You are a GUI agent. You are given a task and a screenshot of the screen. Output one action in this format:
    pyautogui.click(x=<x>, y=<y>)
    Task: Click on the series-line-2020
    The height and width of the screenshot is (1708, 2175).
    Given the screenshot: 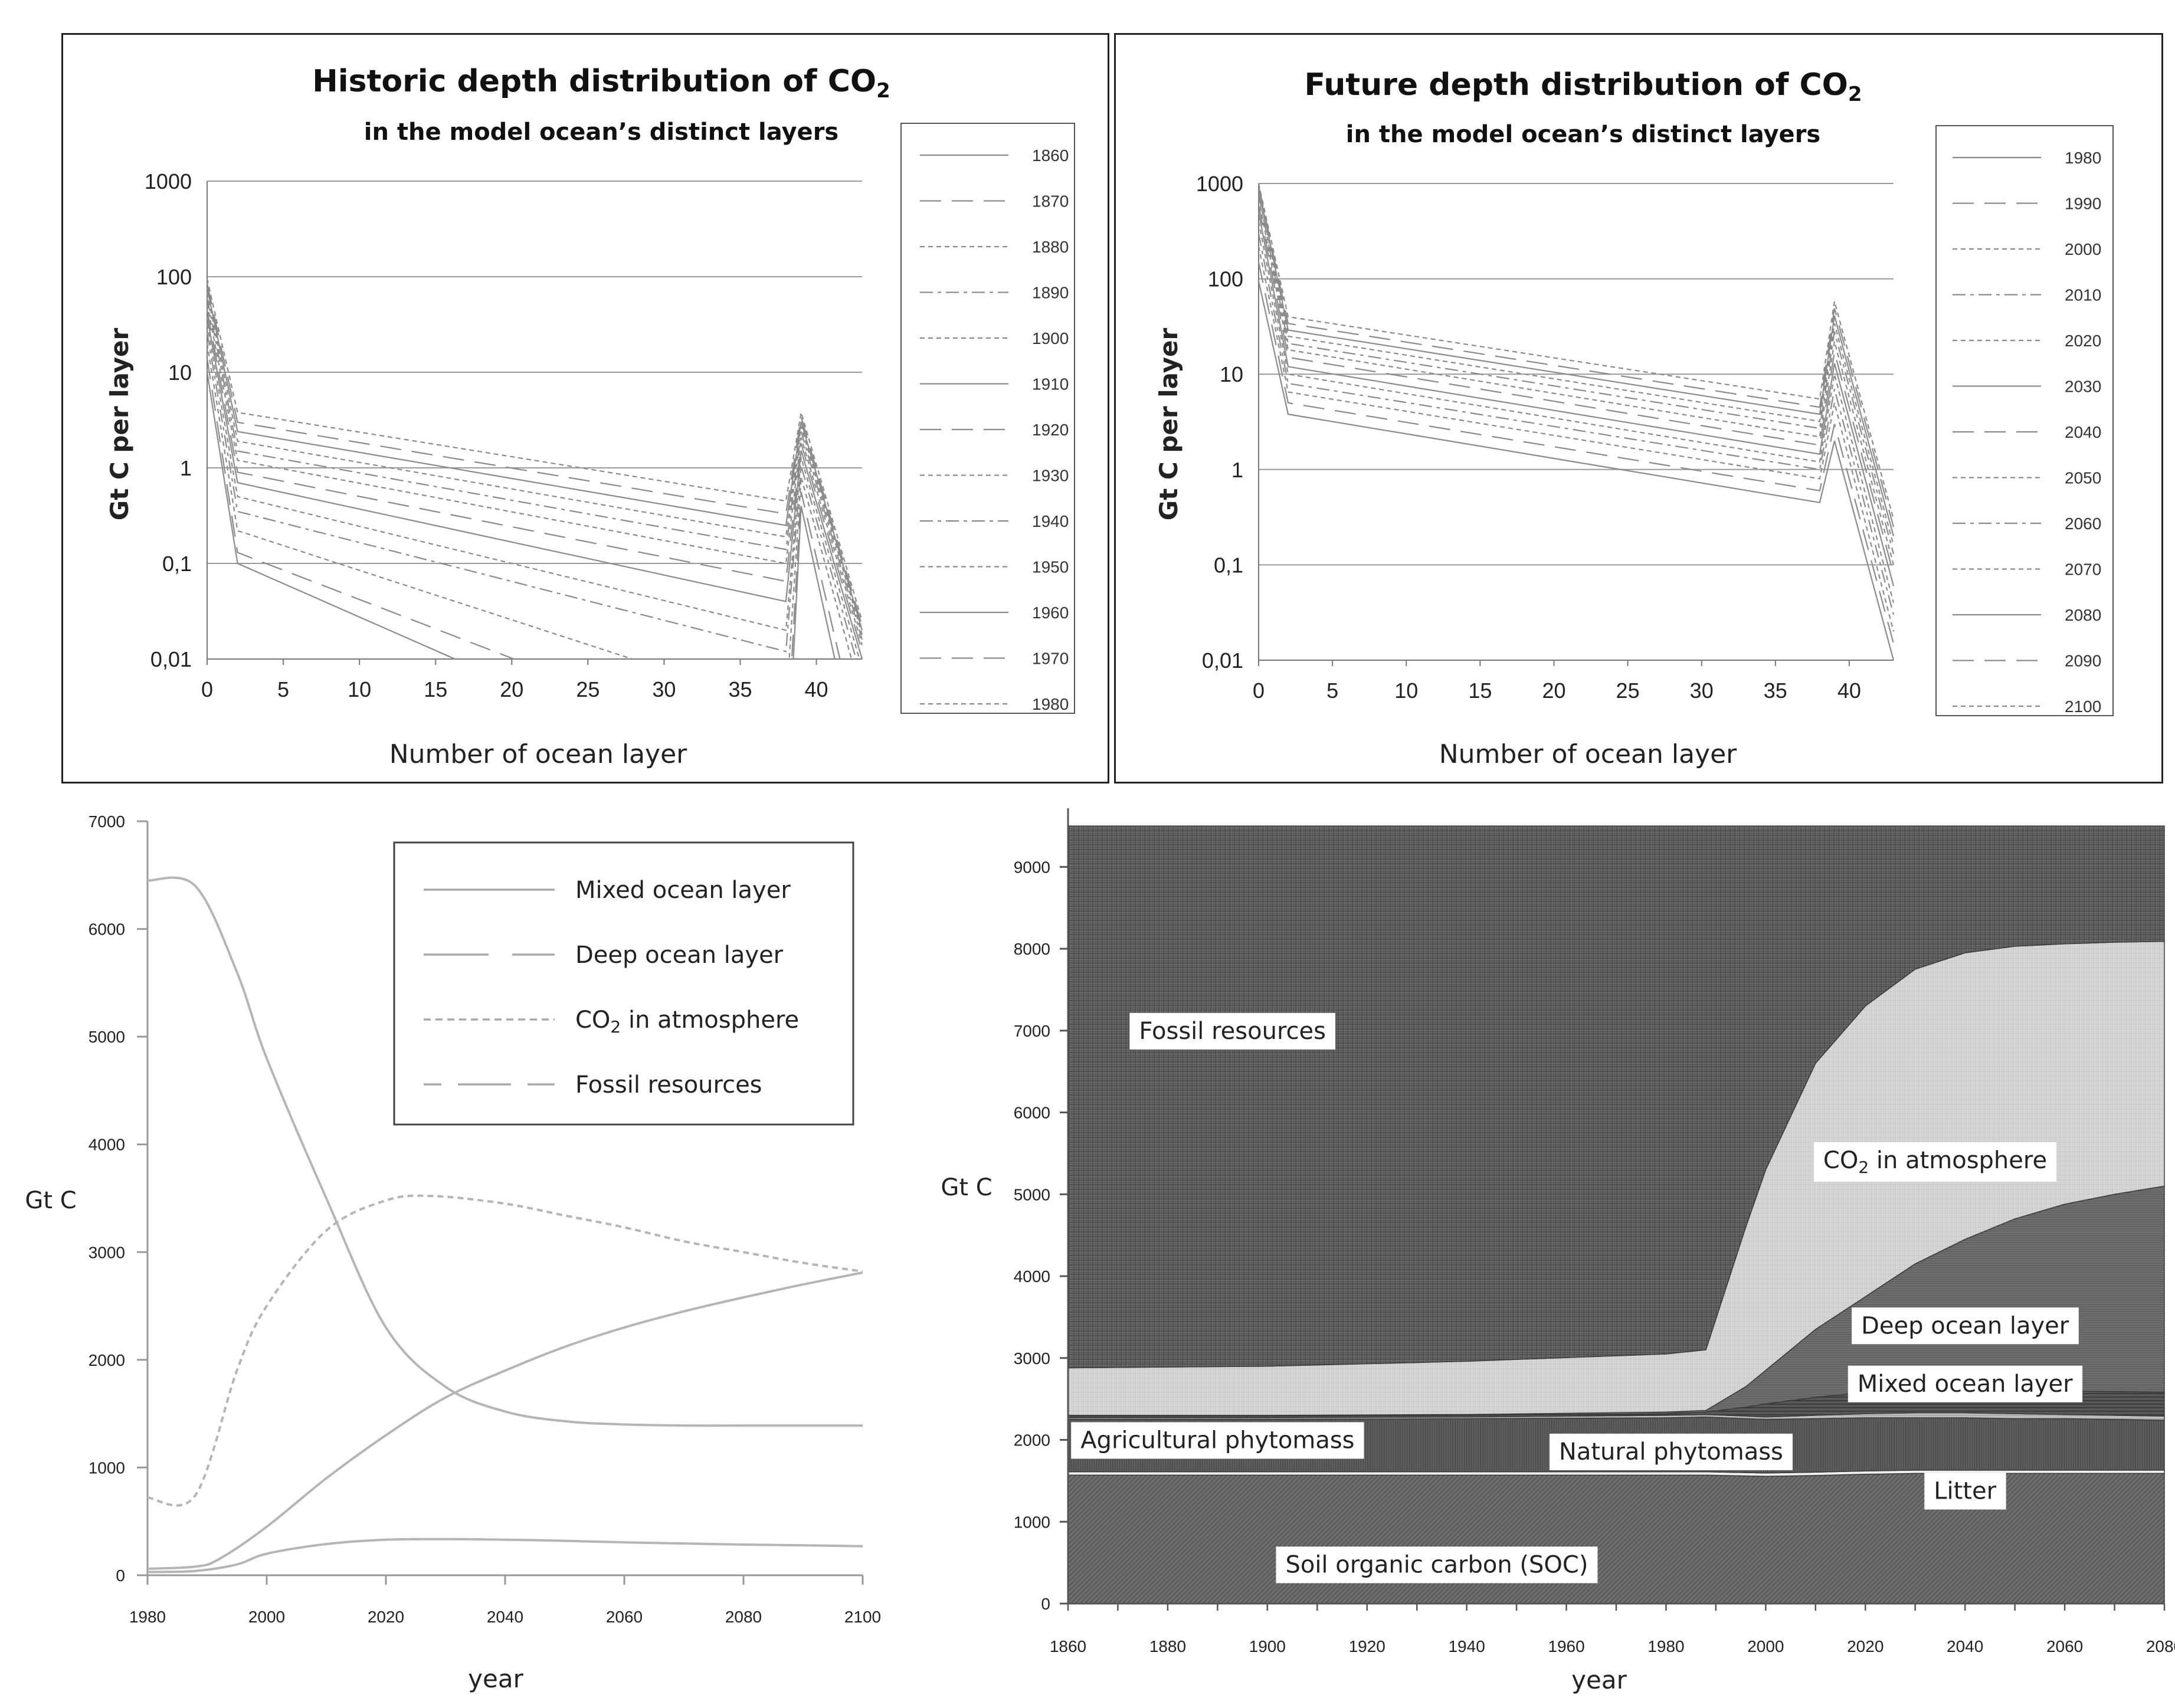 What is the action you would take?
    pyautogui.click(x=1576, y=412)
    